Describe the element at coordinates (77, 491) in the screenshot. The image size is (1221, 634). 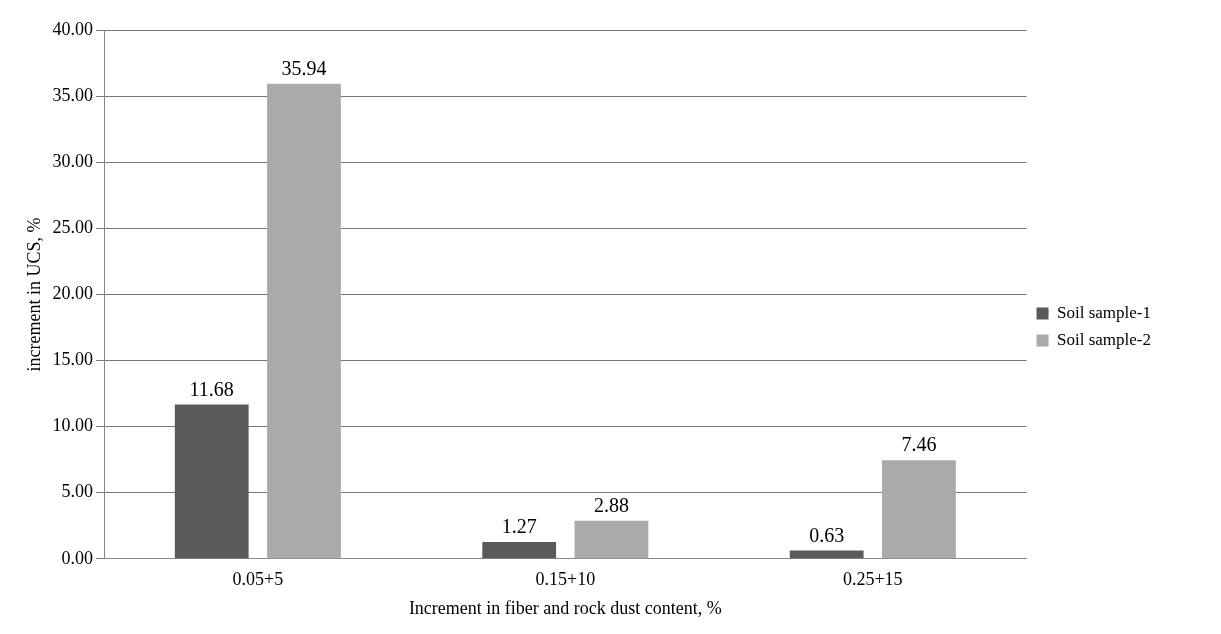
I see `y-tick-label: 5.00` at that location.